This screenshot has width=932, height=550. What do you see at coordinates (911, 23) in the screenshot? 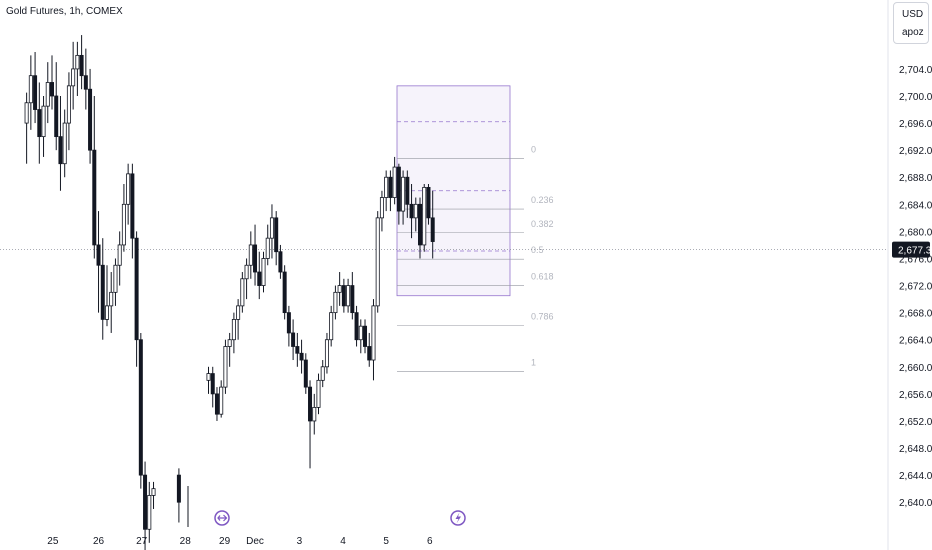
I see `currency-selector: USD apoz` at bounding box center [911, 23].